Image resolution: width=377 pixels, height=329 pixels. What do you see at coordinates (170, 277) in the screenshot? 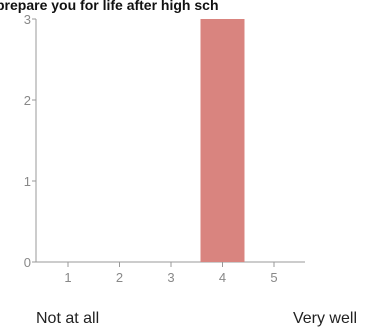
I see `x-tick-label: 3` at bounding box center [170, 277].